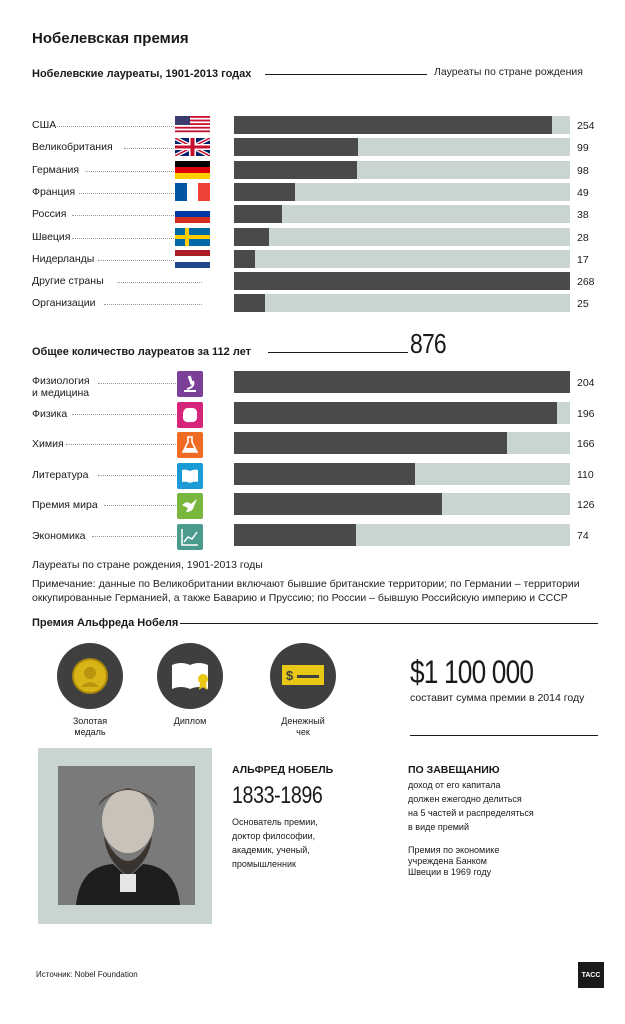  I want to click on category-value: 166, so click(586, 444).